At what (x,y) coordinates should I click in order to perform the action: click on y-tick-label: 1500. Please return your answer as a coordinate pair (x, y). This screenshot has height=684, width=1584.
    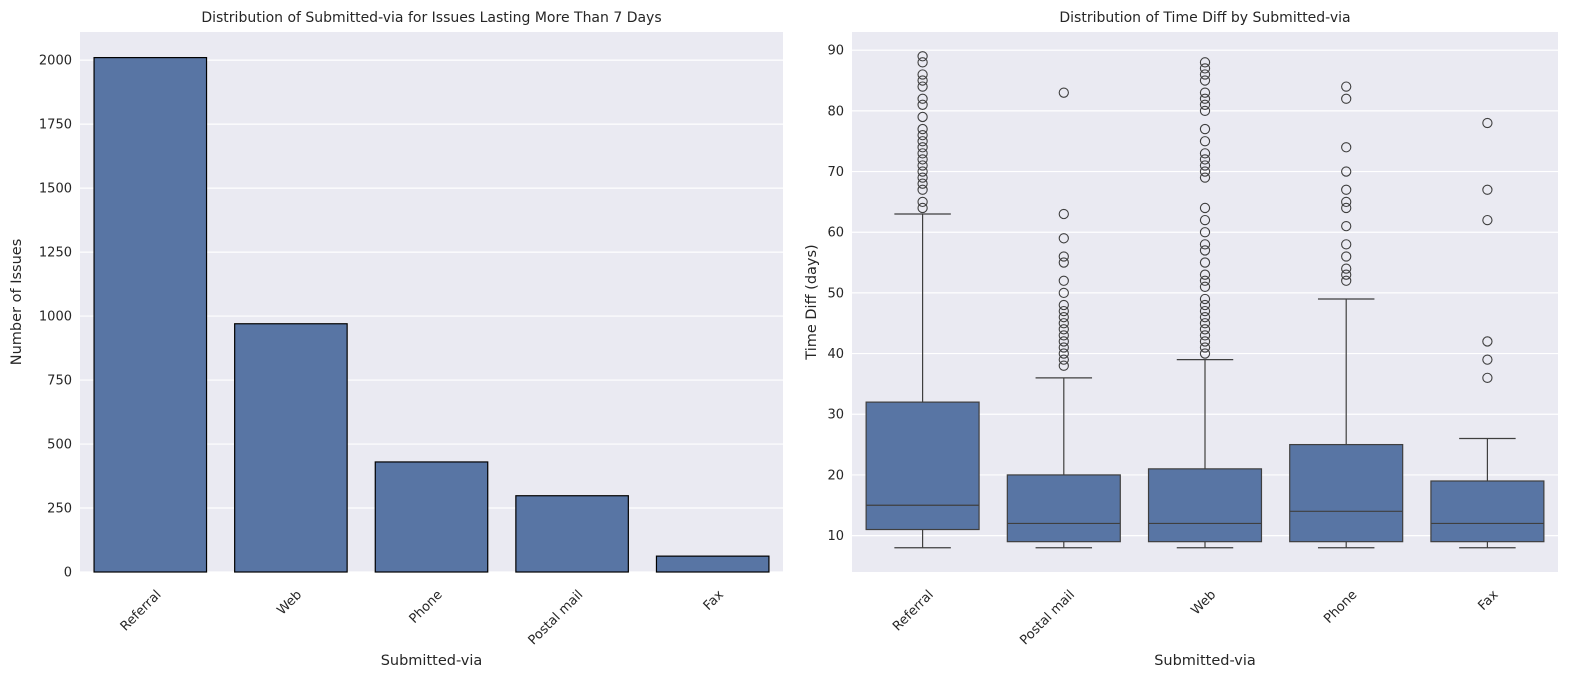
    Looking at the image, I should click on (55, 189).